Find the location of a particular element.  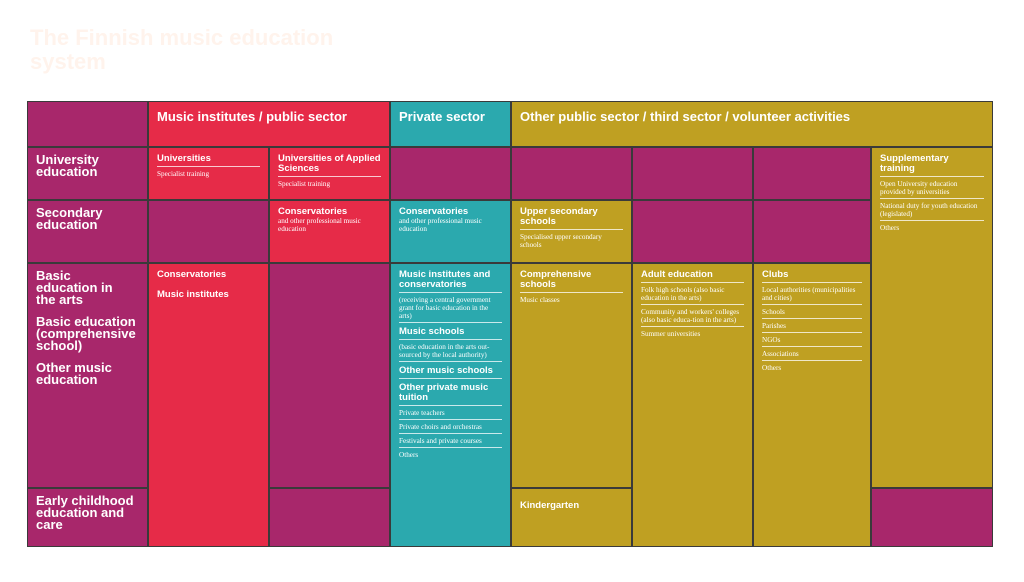

row-label-basic-arts: Basic education in the arts is located at coordinates (74, 287).